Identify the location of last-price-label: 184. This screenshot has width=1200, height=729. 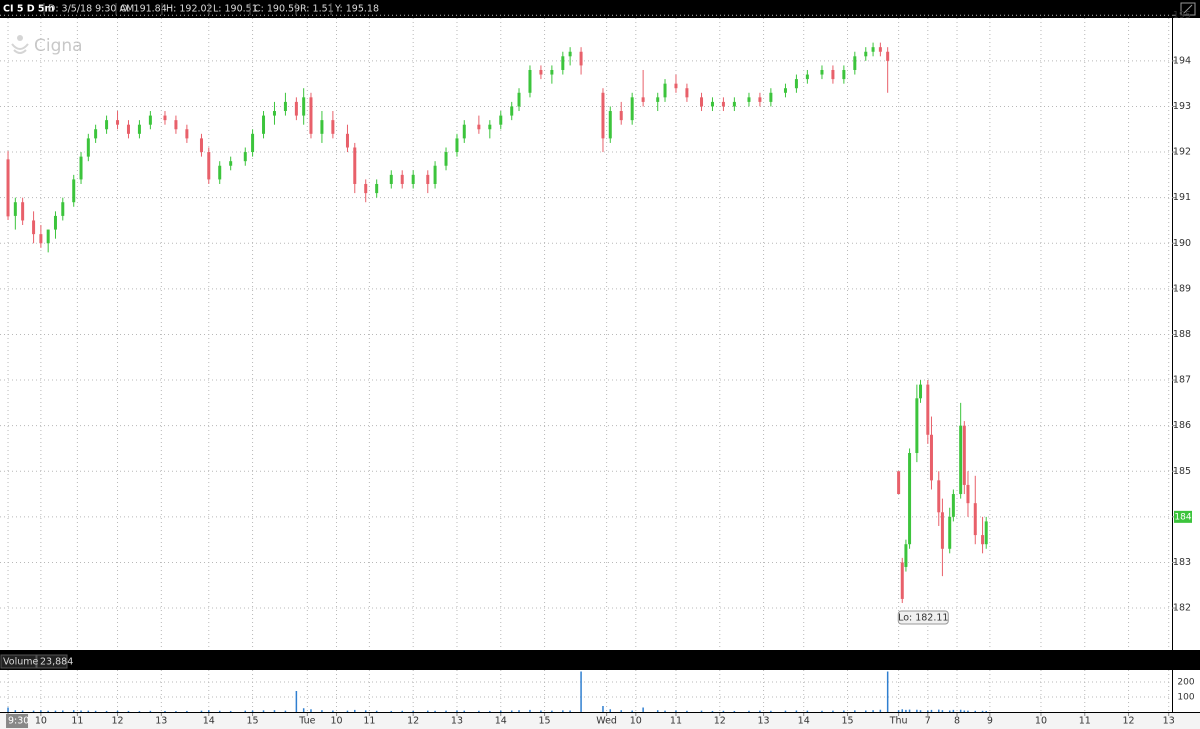
(1182, 517).